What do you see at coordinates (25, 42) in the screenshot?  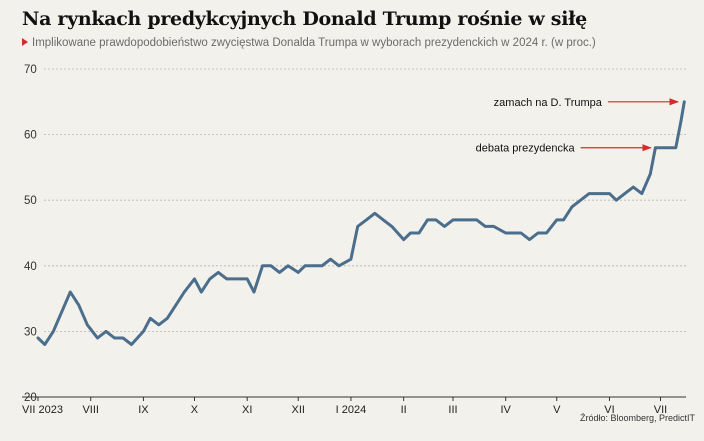 I see `subtitle-marker-icon` at bounding box center [25, 42].